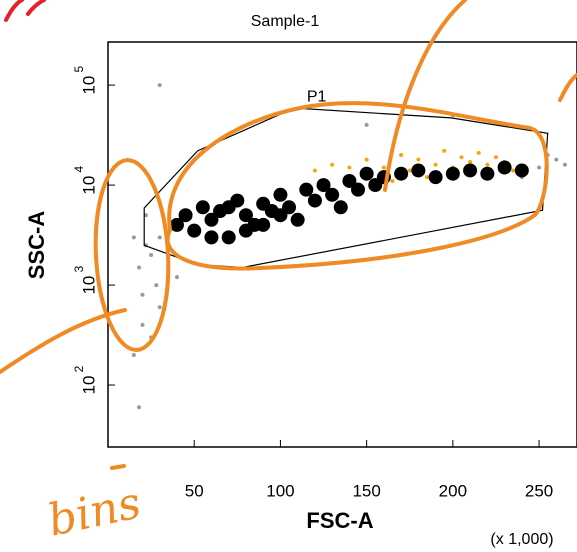  I want to click on y-axis-label: SSC-A, so click(36, 245).